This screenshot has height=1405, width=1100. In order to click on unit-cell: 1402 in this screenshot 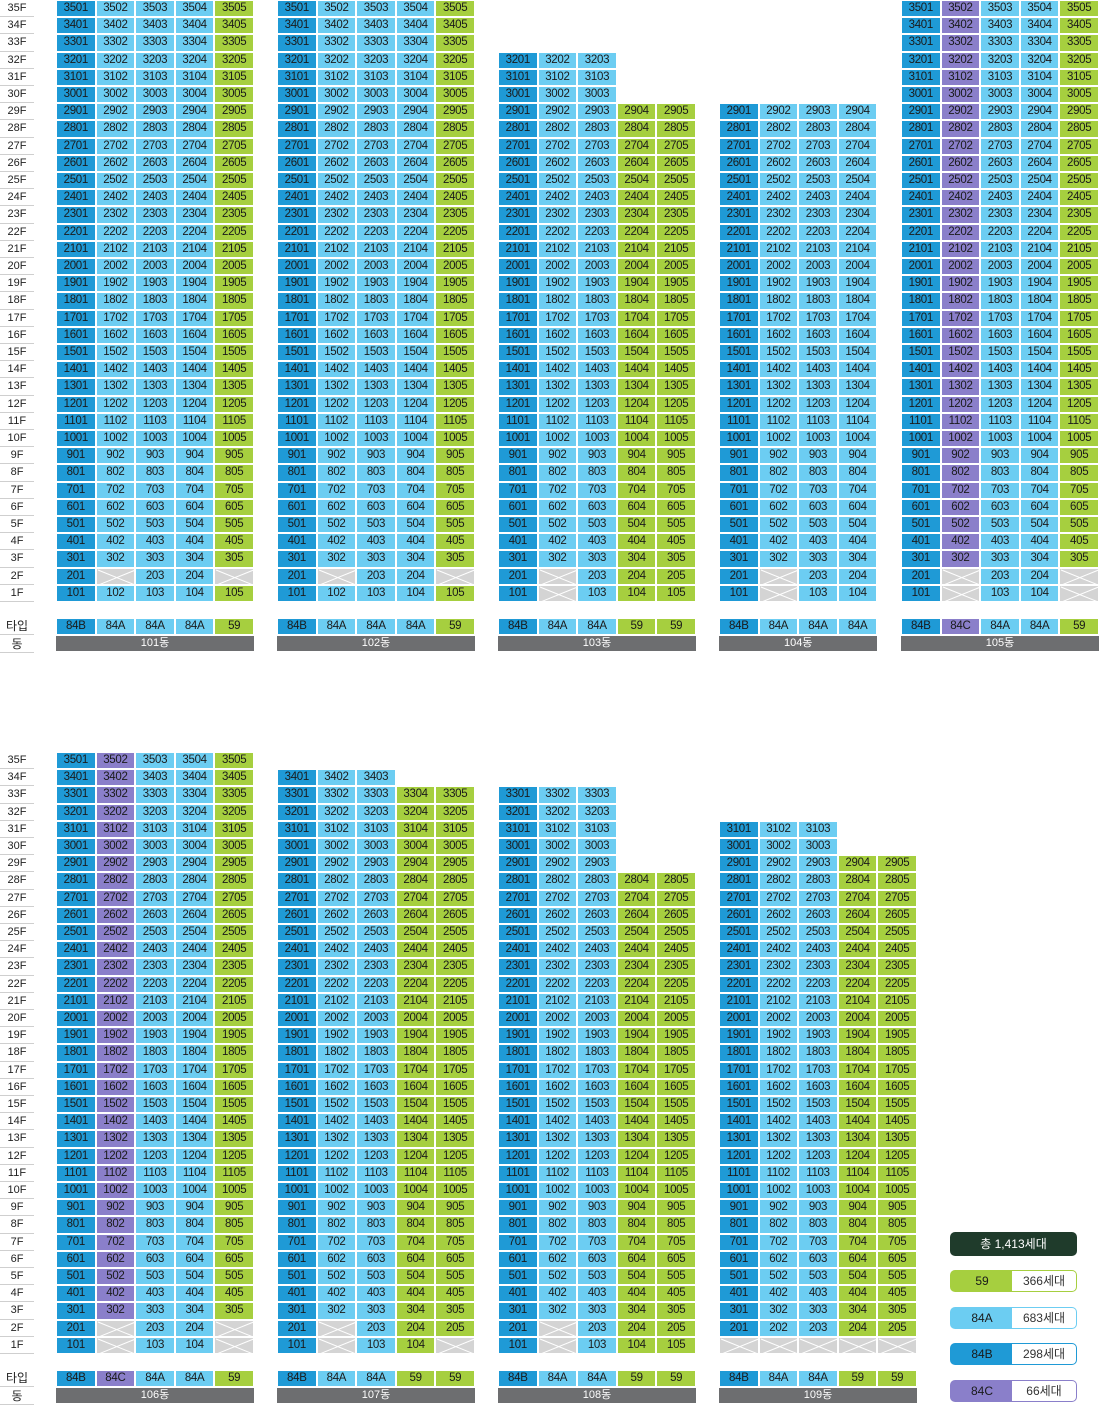, I will do `click(336, 370)`.